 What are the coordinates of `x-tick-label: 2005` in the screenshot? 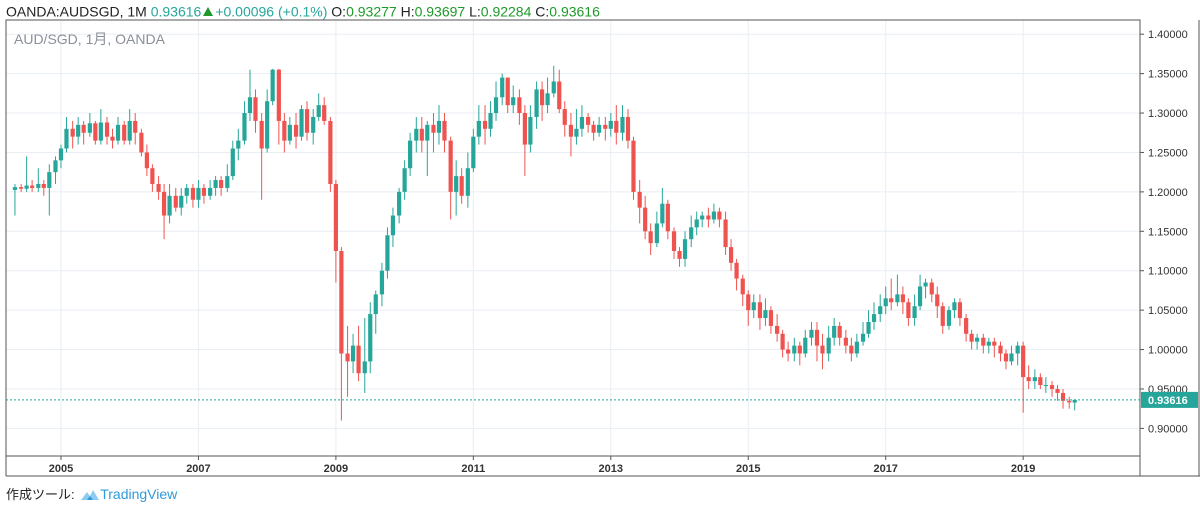 It's located at (61, 469).